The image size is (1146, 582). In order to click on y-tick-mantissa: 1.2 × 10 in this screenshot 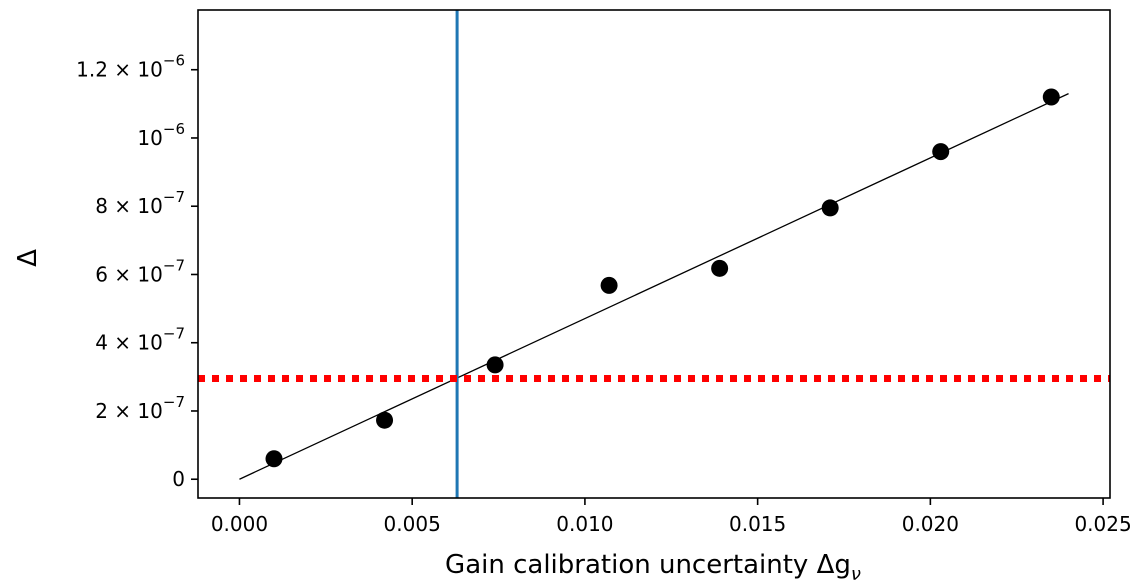, I will do `click(119, 70)`.